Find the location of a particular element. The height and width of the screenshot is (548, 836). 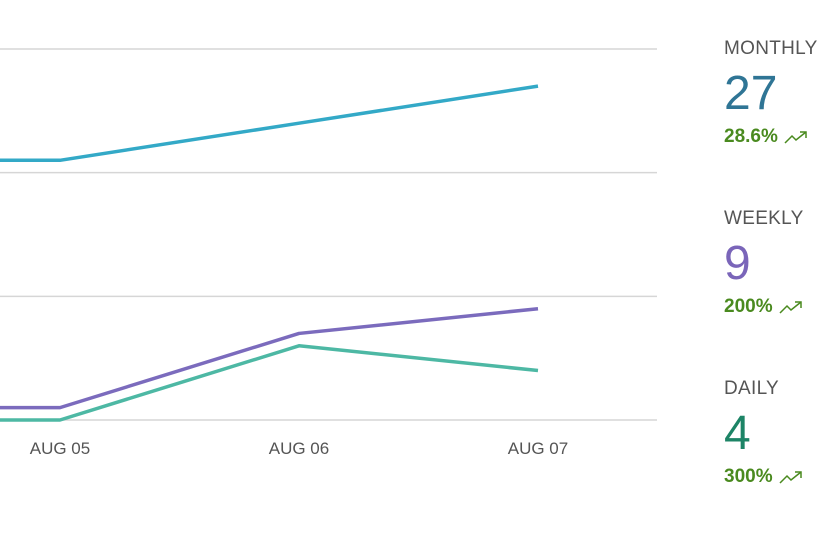

stat-value: 4 is located at coordinates (737, 433).